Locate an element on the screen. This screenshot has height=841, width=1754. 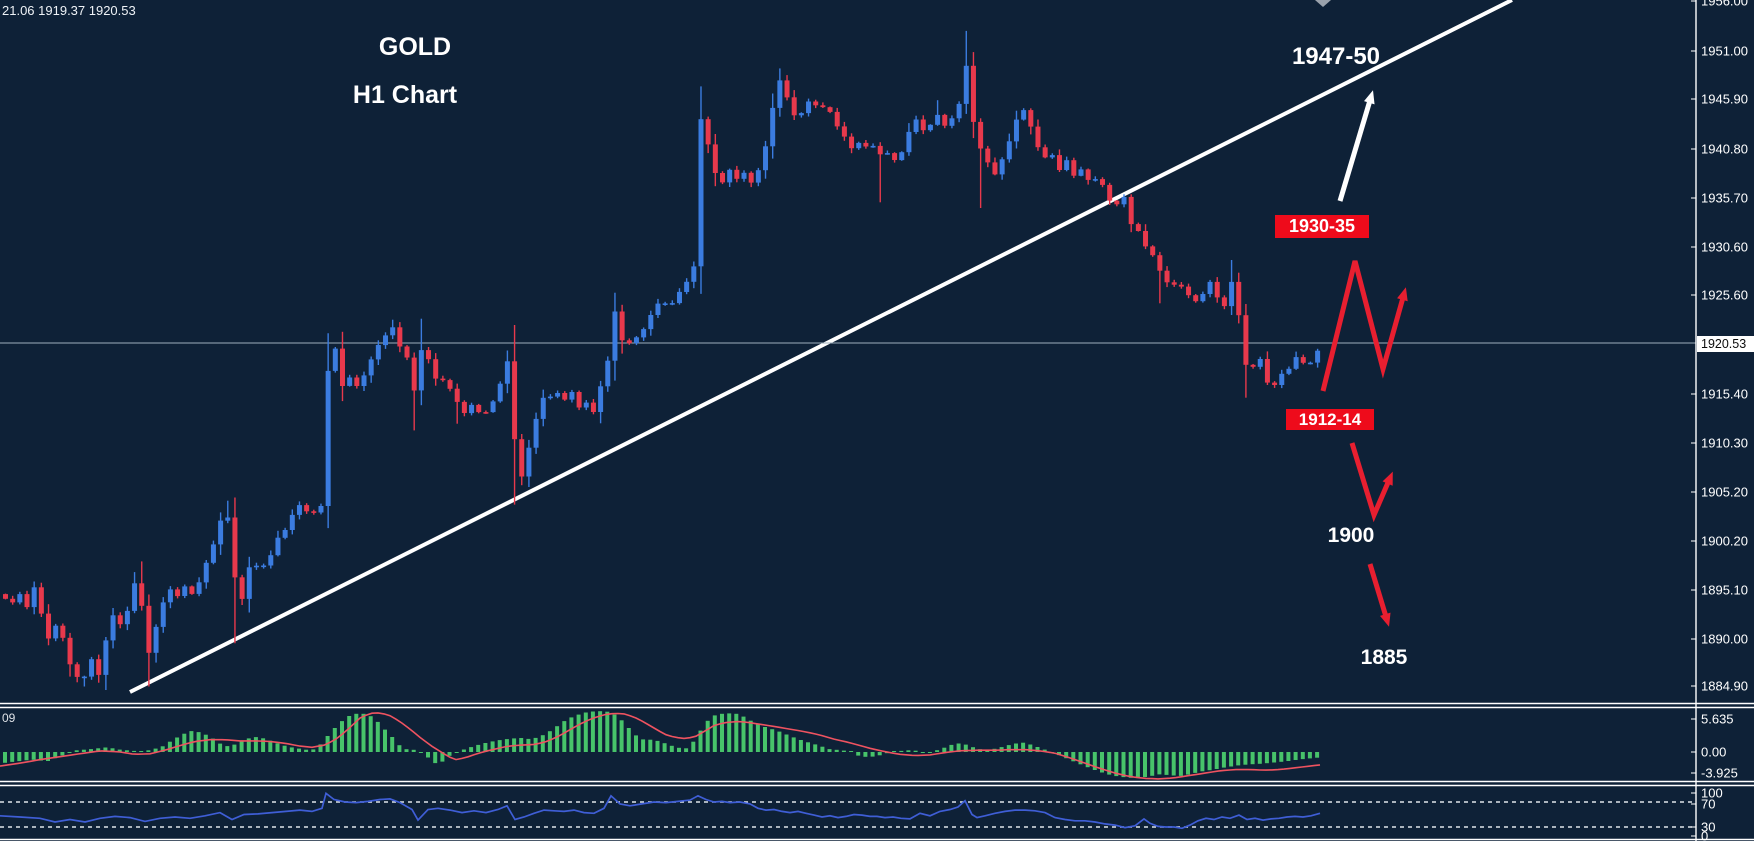
red-zigzag-down is located at coordinates (1371, 482).